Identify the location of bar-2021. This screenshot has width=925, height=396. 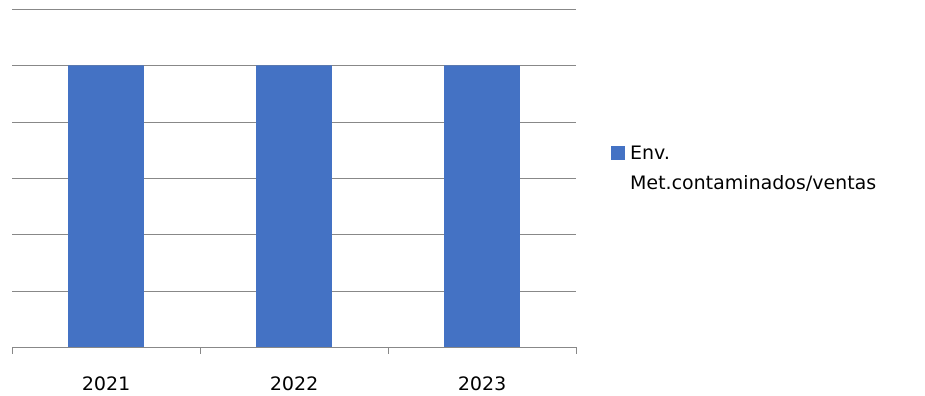
(106, 206).